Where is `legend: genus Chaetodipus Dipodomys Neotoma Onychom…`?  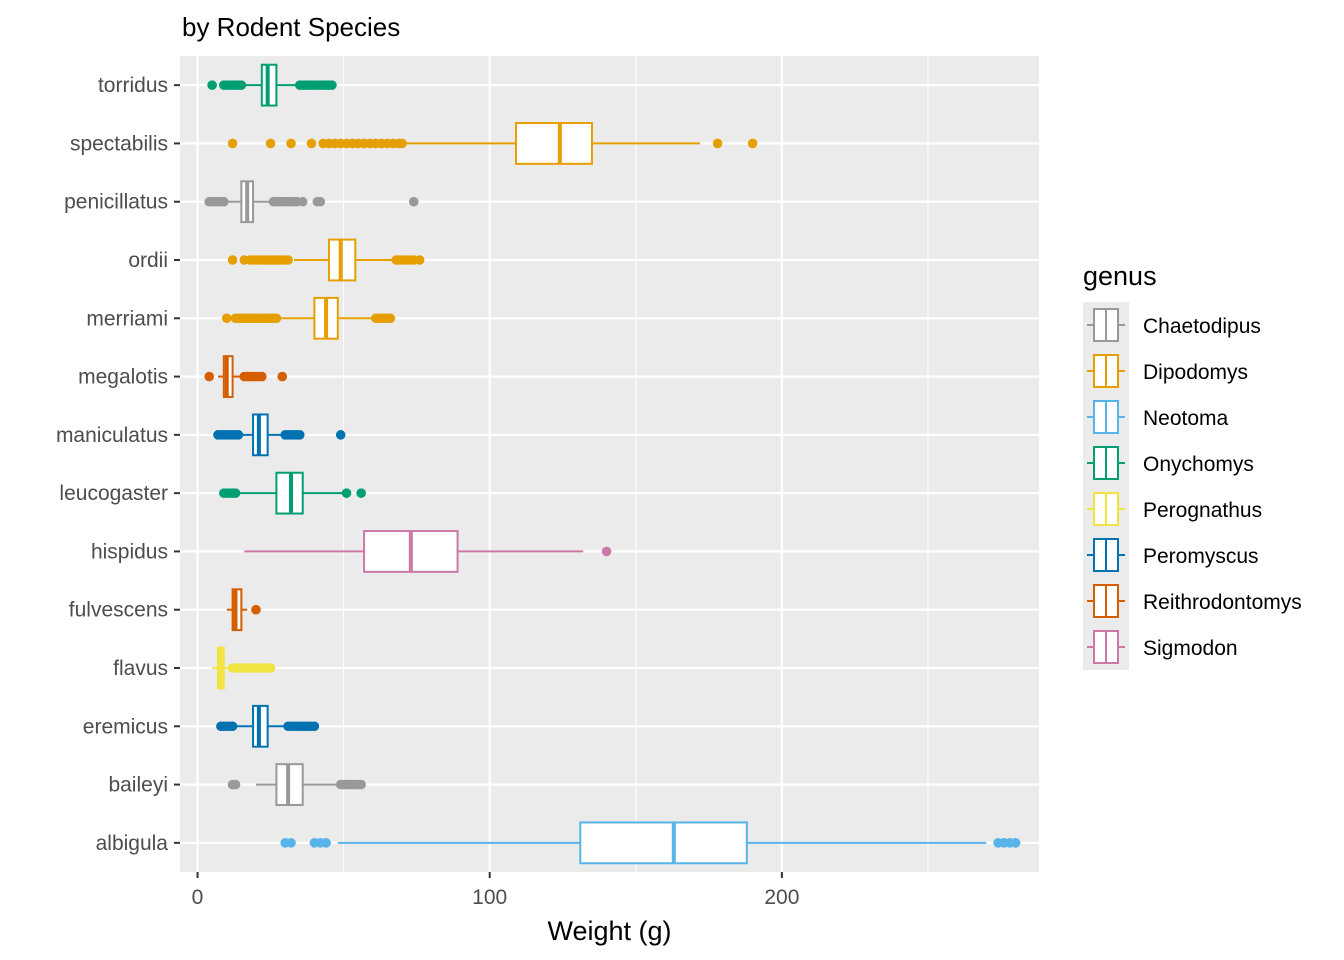 legend: genus Chaetodipus Dipodomys Neotoma Onychom… is located at coordinates (1192, 465).